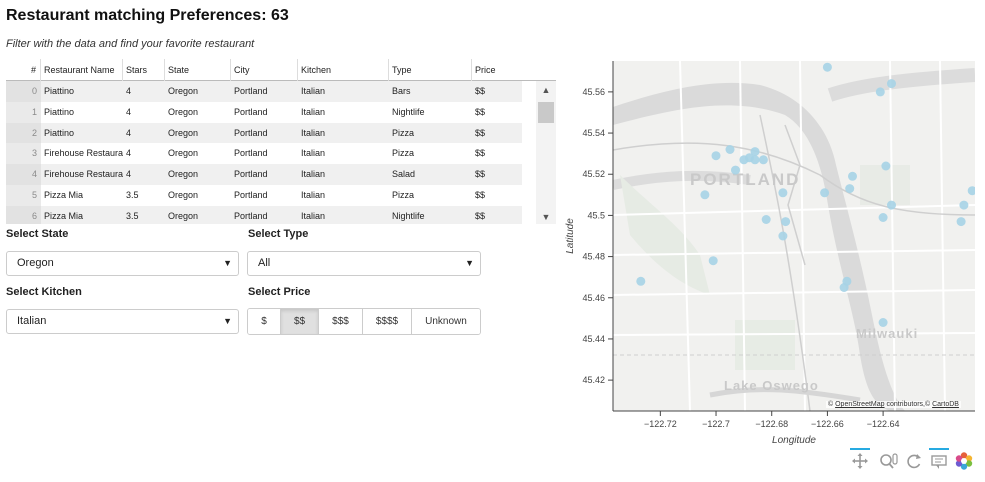 Image resolution: width=985 pixels, height=482 pixels. I want to click on scroll-up-arrow-icon: ▲, so click(546, 90).